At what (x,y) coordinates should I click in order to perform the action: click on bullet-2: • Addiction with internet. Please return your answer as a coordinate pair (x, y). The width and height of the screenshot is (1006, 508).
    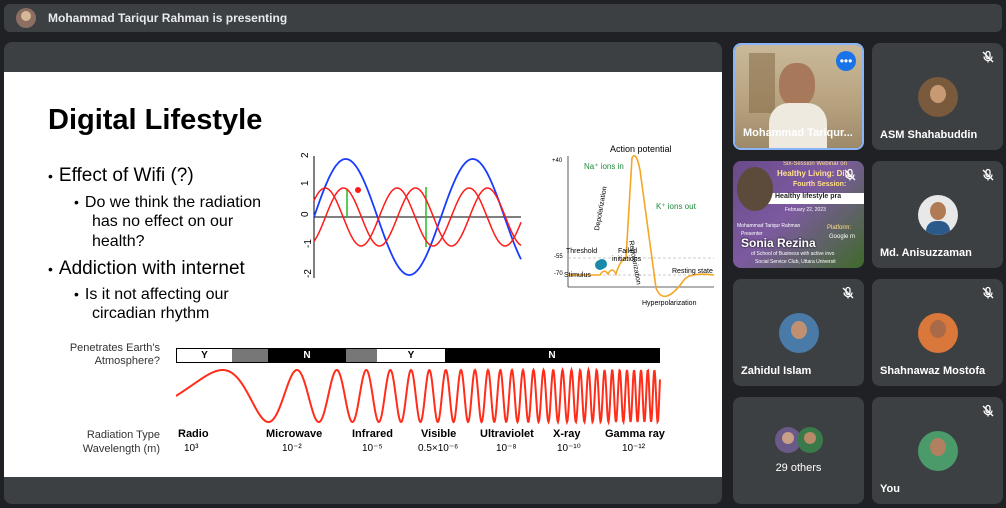
    Looking at the image, I should click on (146, 268).